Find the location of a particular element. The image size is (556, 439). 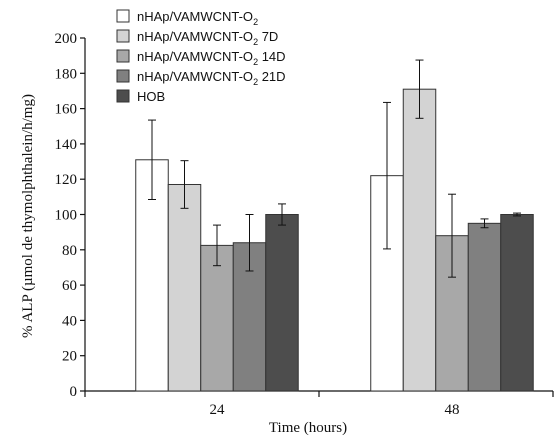

y-tick-label: 20 is located at coordinates (69, 357).